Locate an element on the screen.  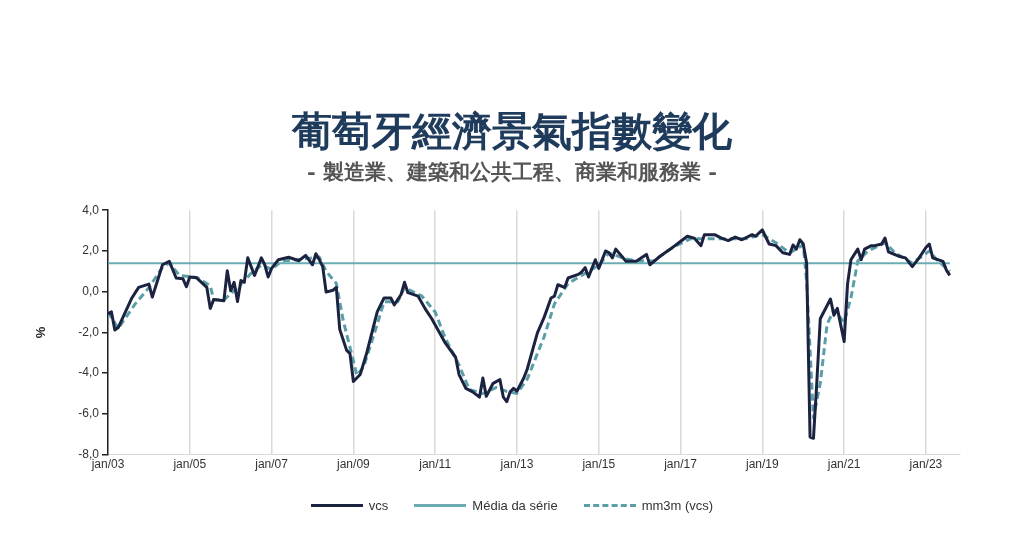
x-tick-label: jan/05 is located at coordinates (189, 464).